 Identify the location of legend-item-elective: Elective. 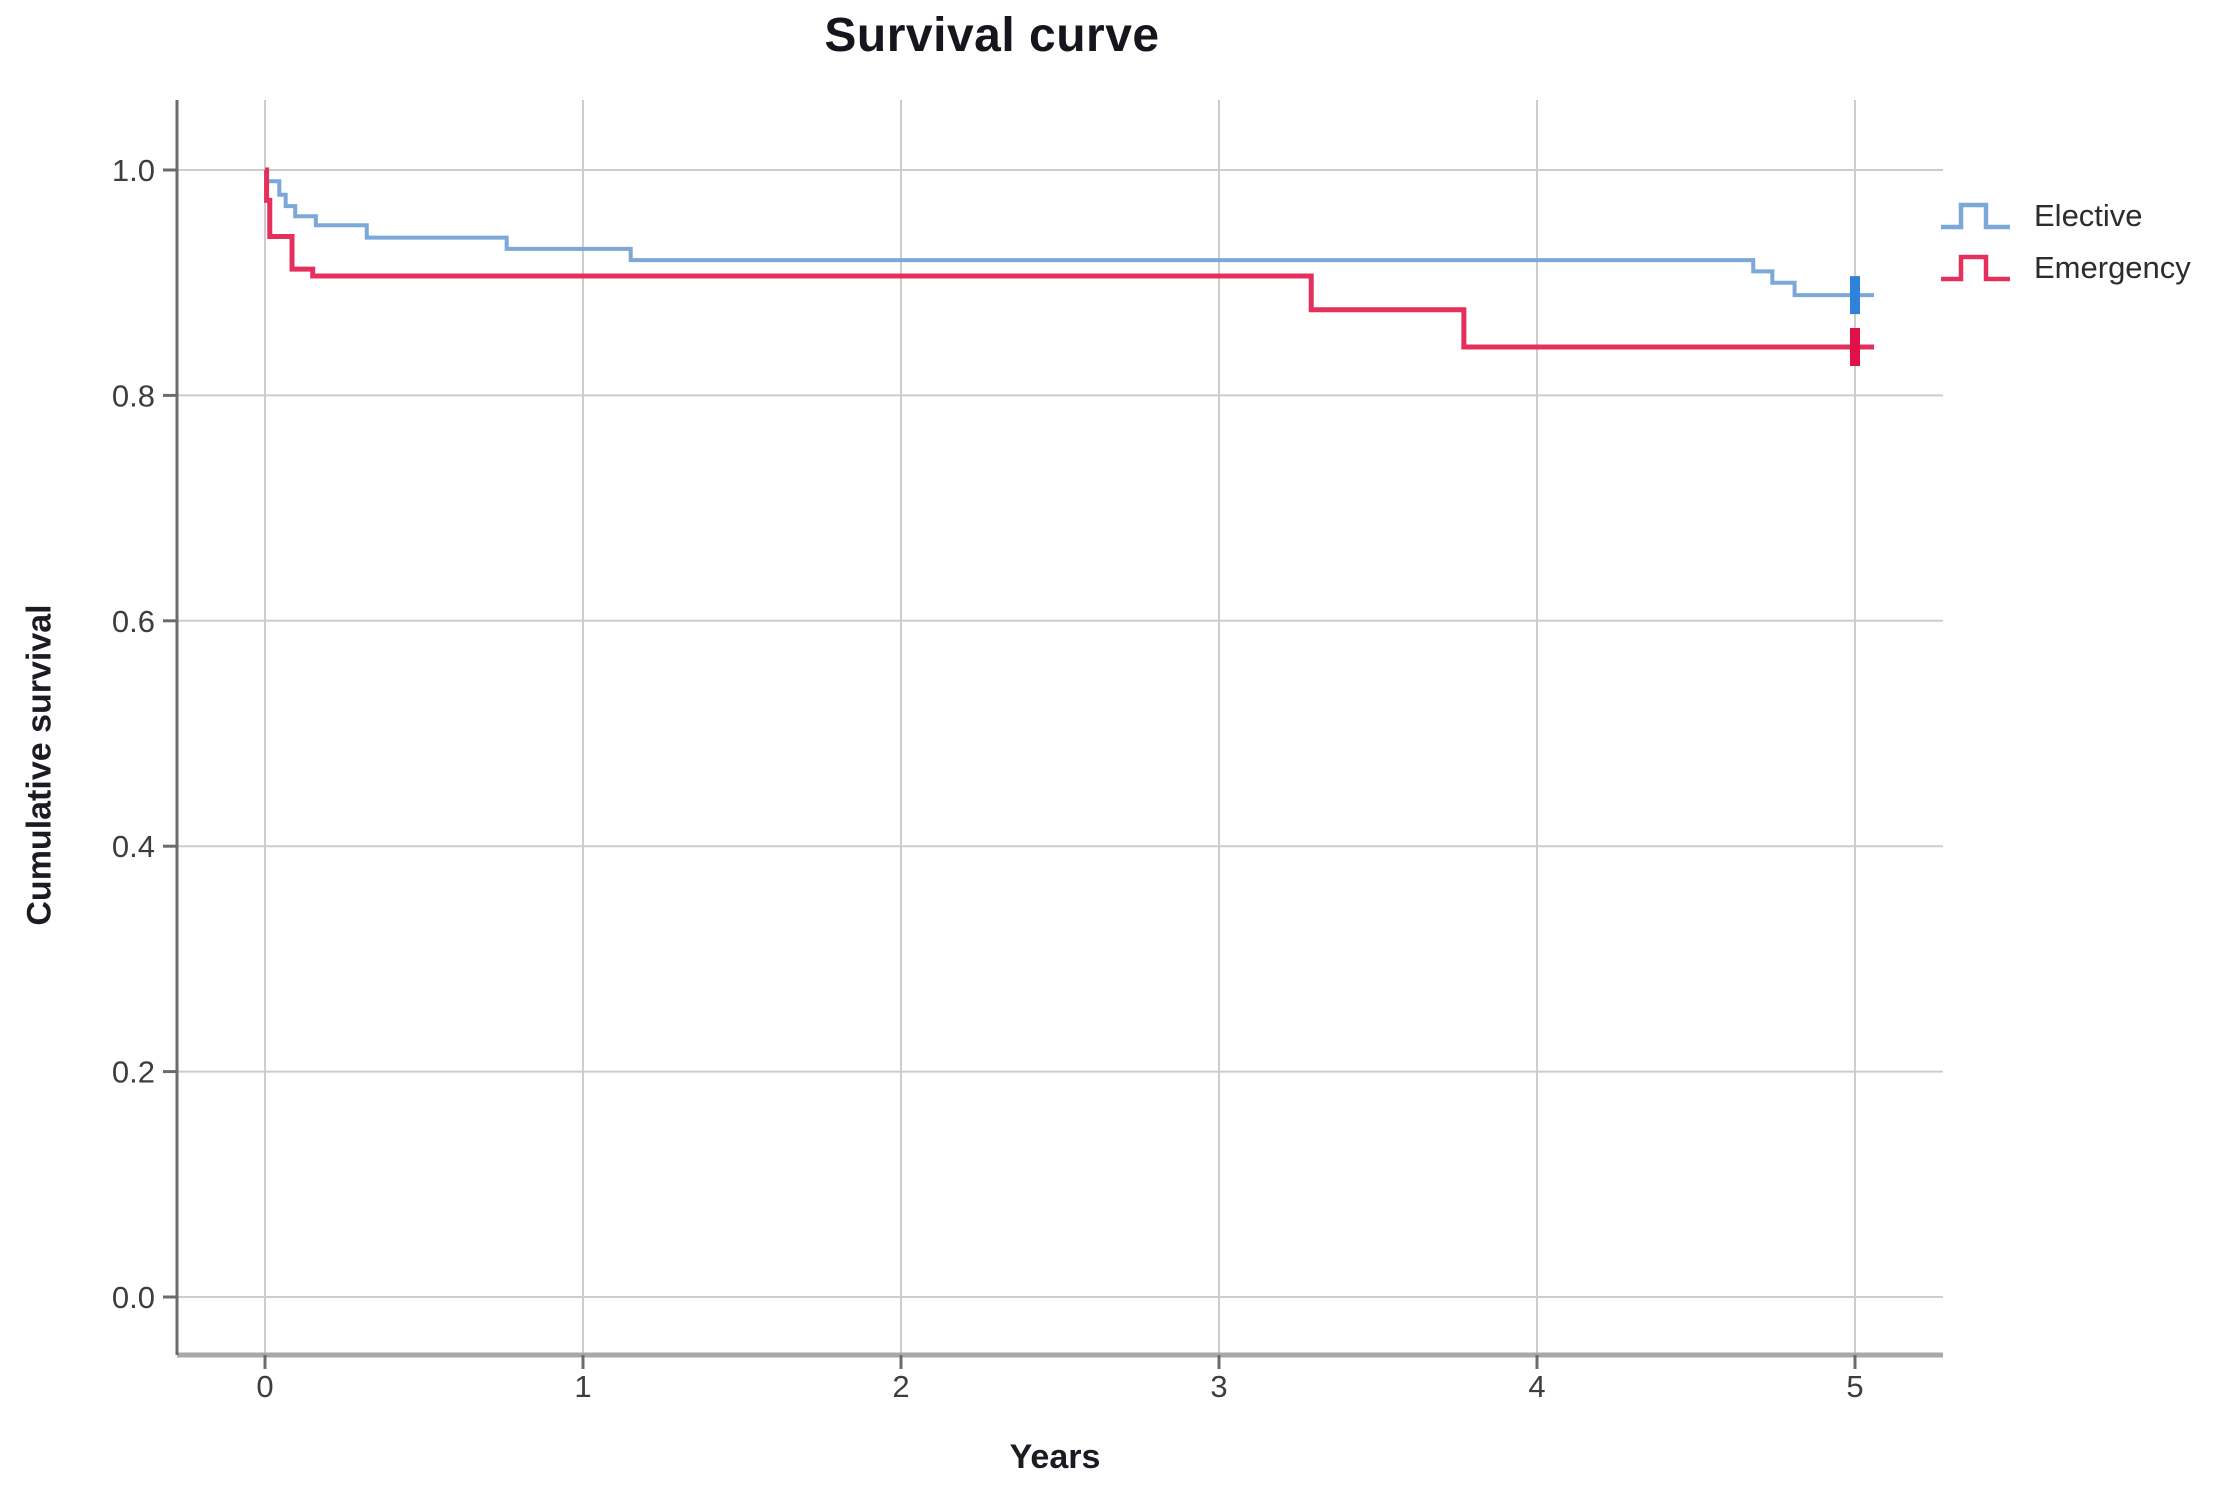
(2064, 216).